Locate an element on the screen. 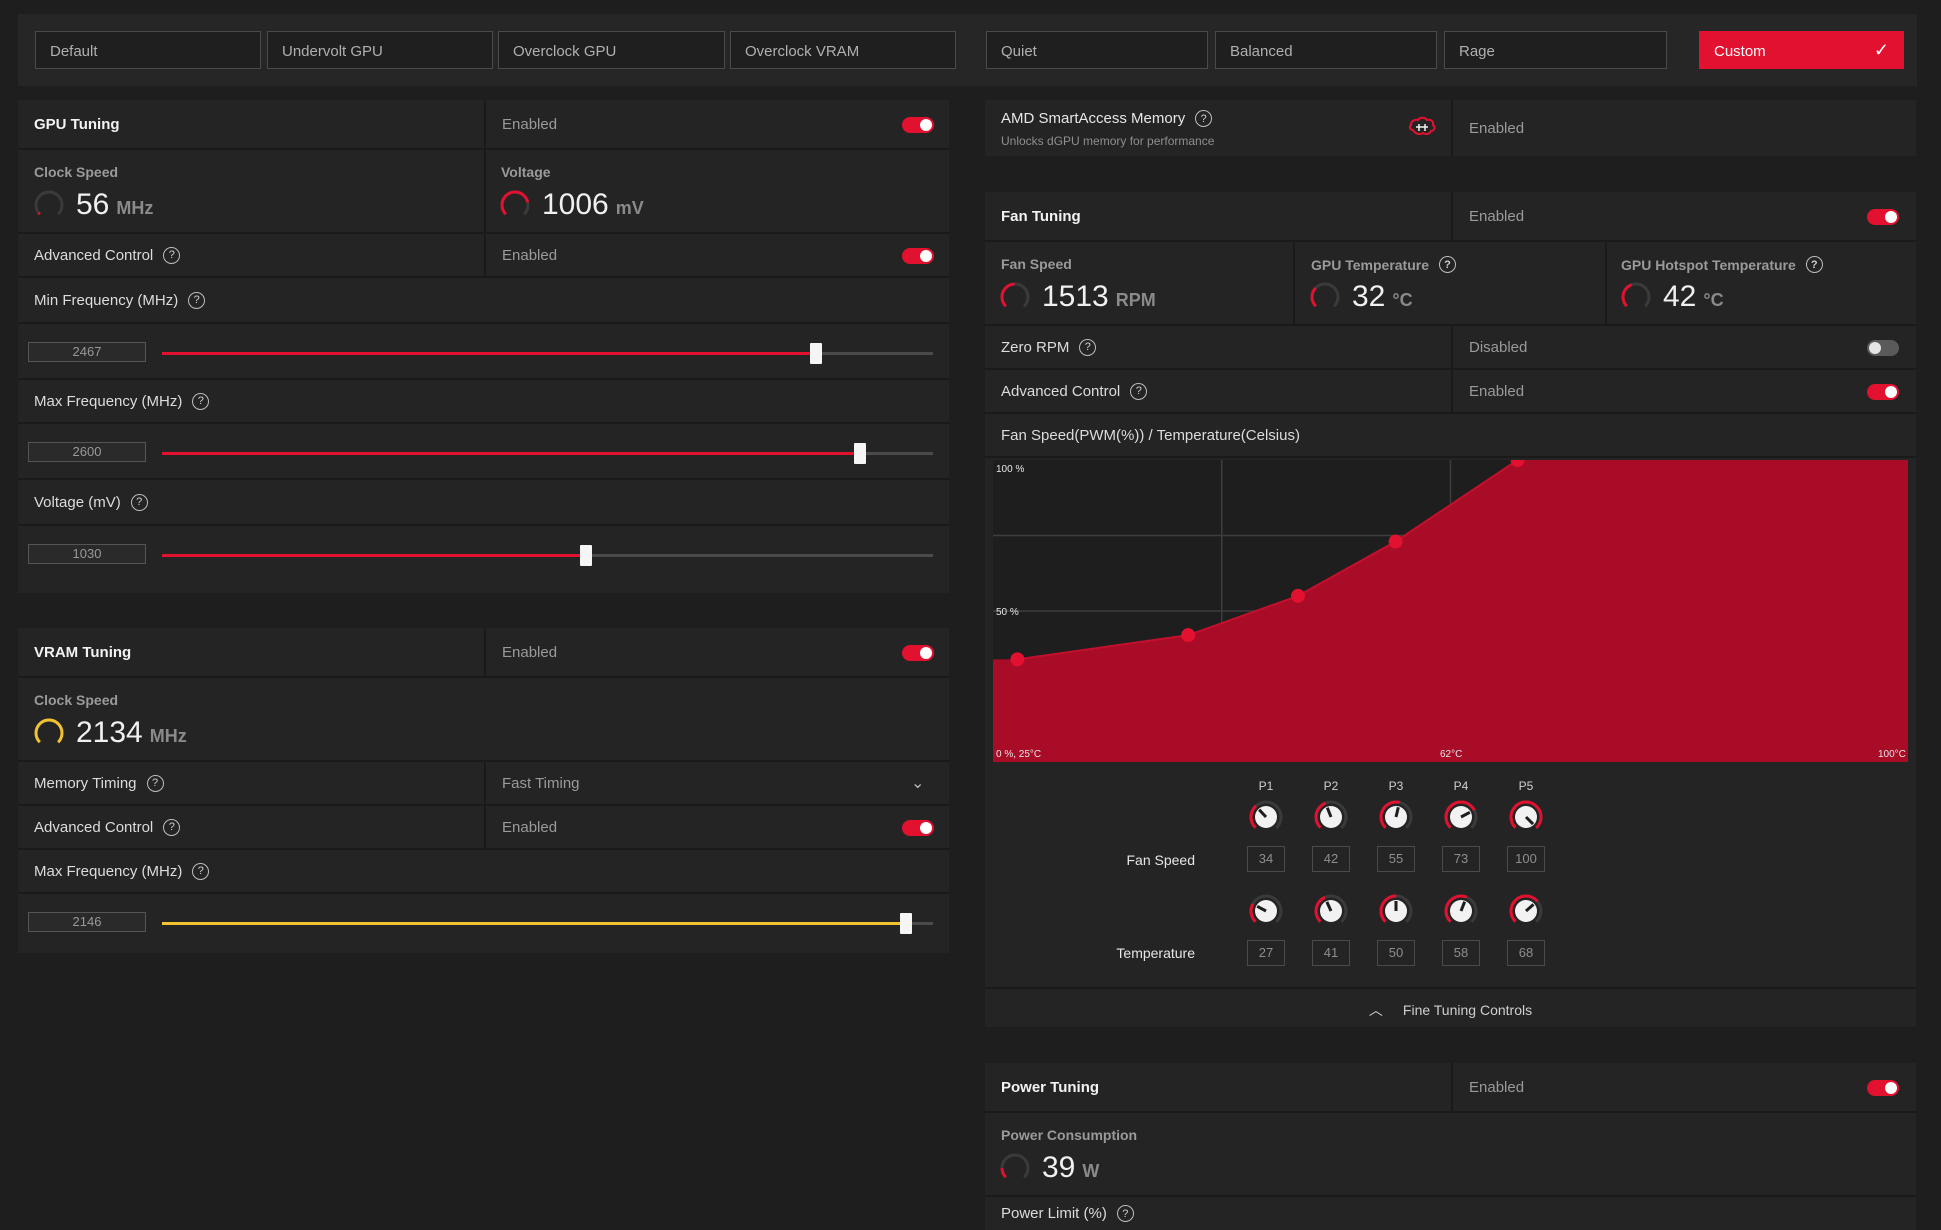 Image resolution: width=1941 pixels, height=1230 pixels. gpu-temperature-gauge-icon is located at coordinates (1325, 297).